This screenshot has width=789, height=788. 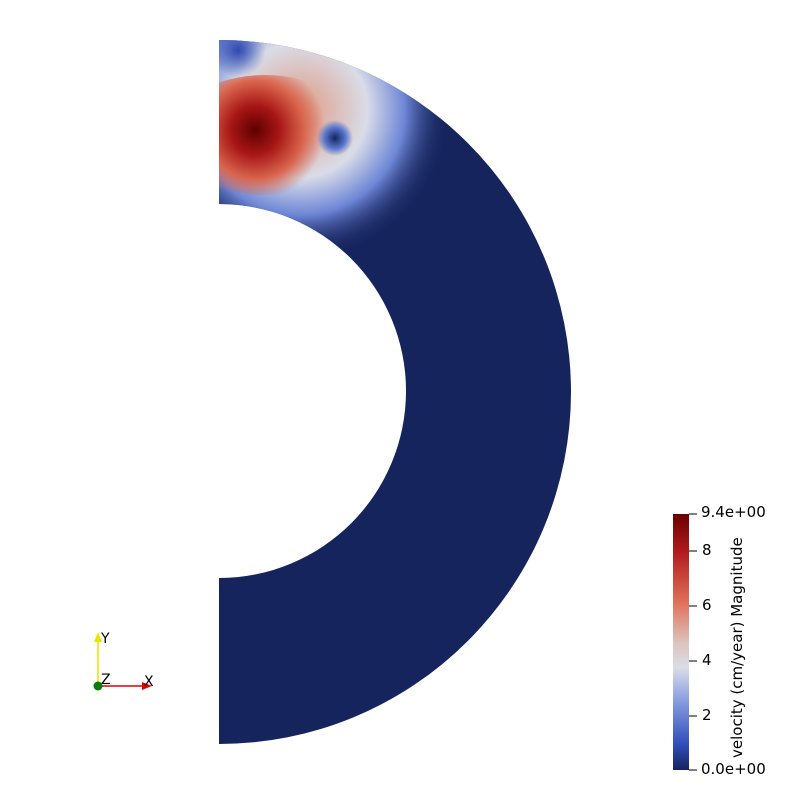 I want to click on orientation-axes: Y Z X, so click(x=123, y=661).